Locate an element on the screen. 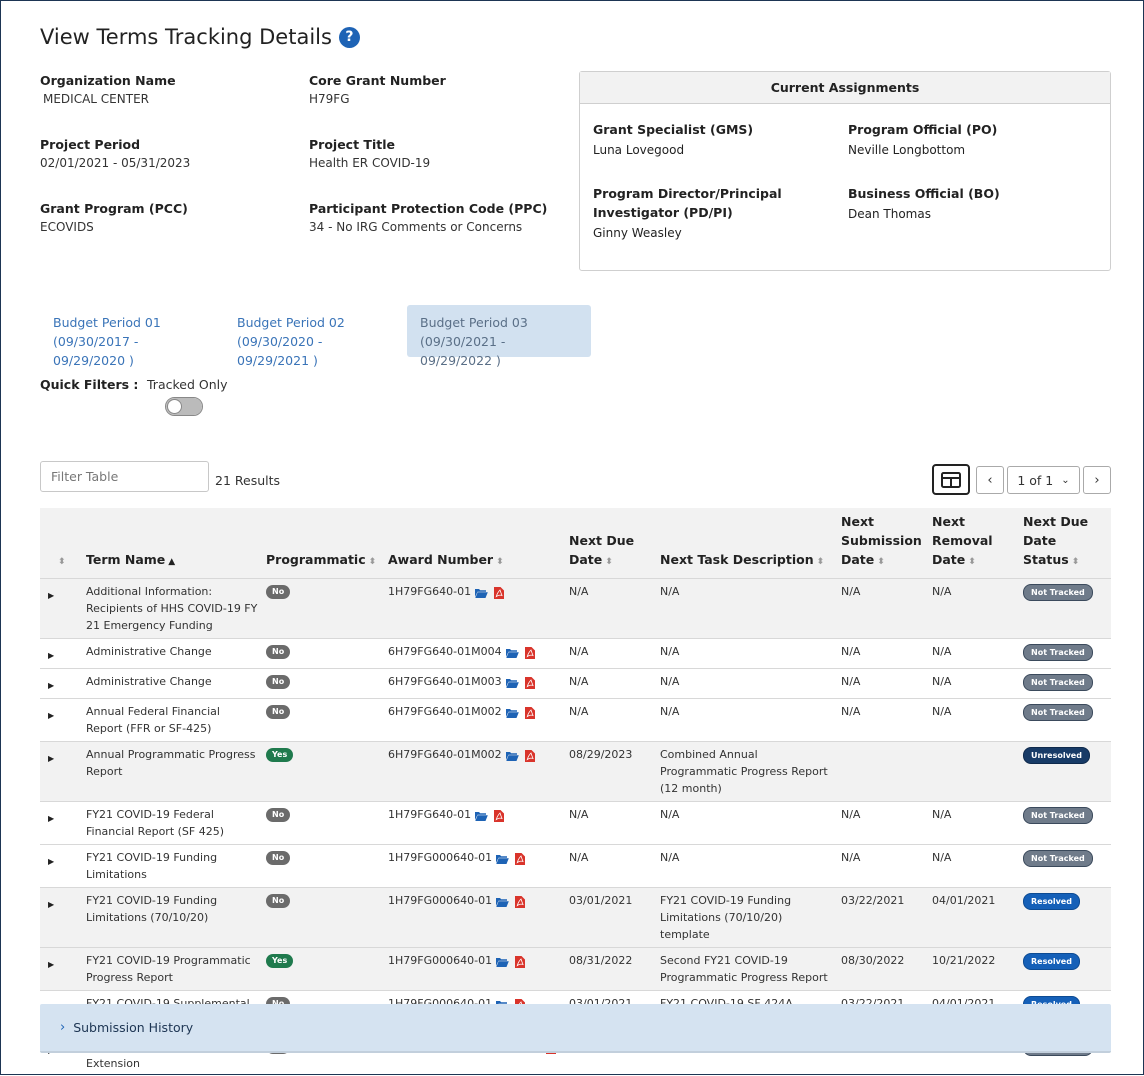 The width and height of the screenshot is (1144, 1076). programmatic-header: Programmatic⬍ is located at coordinates (323, 543).